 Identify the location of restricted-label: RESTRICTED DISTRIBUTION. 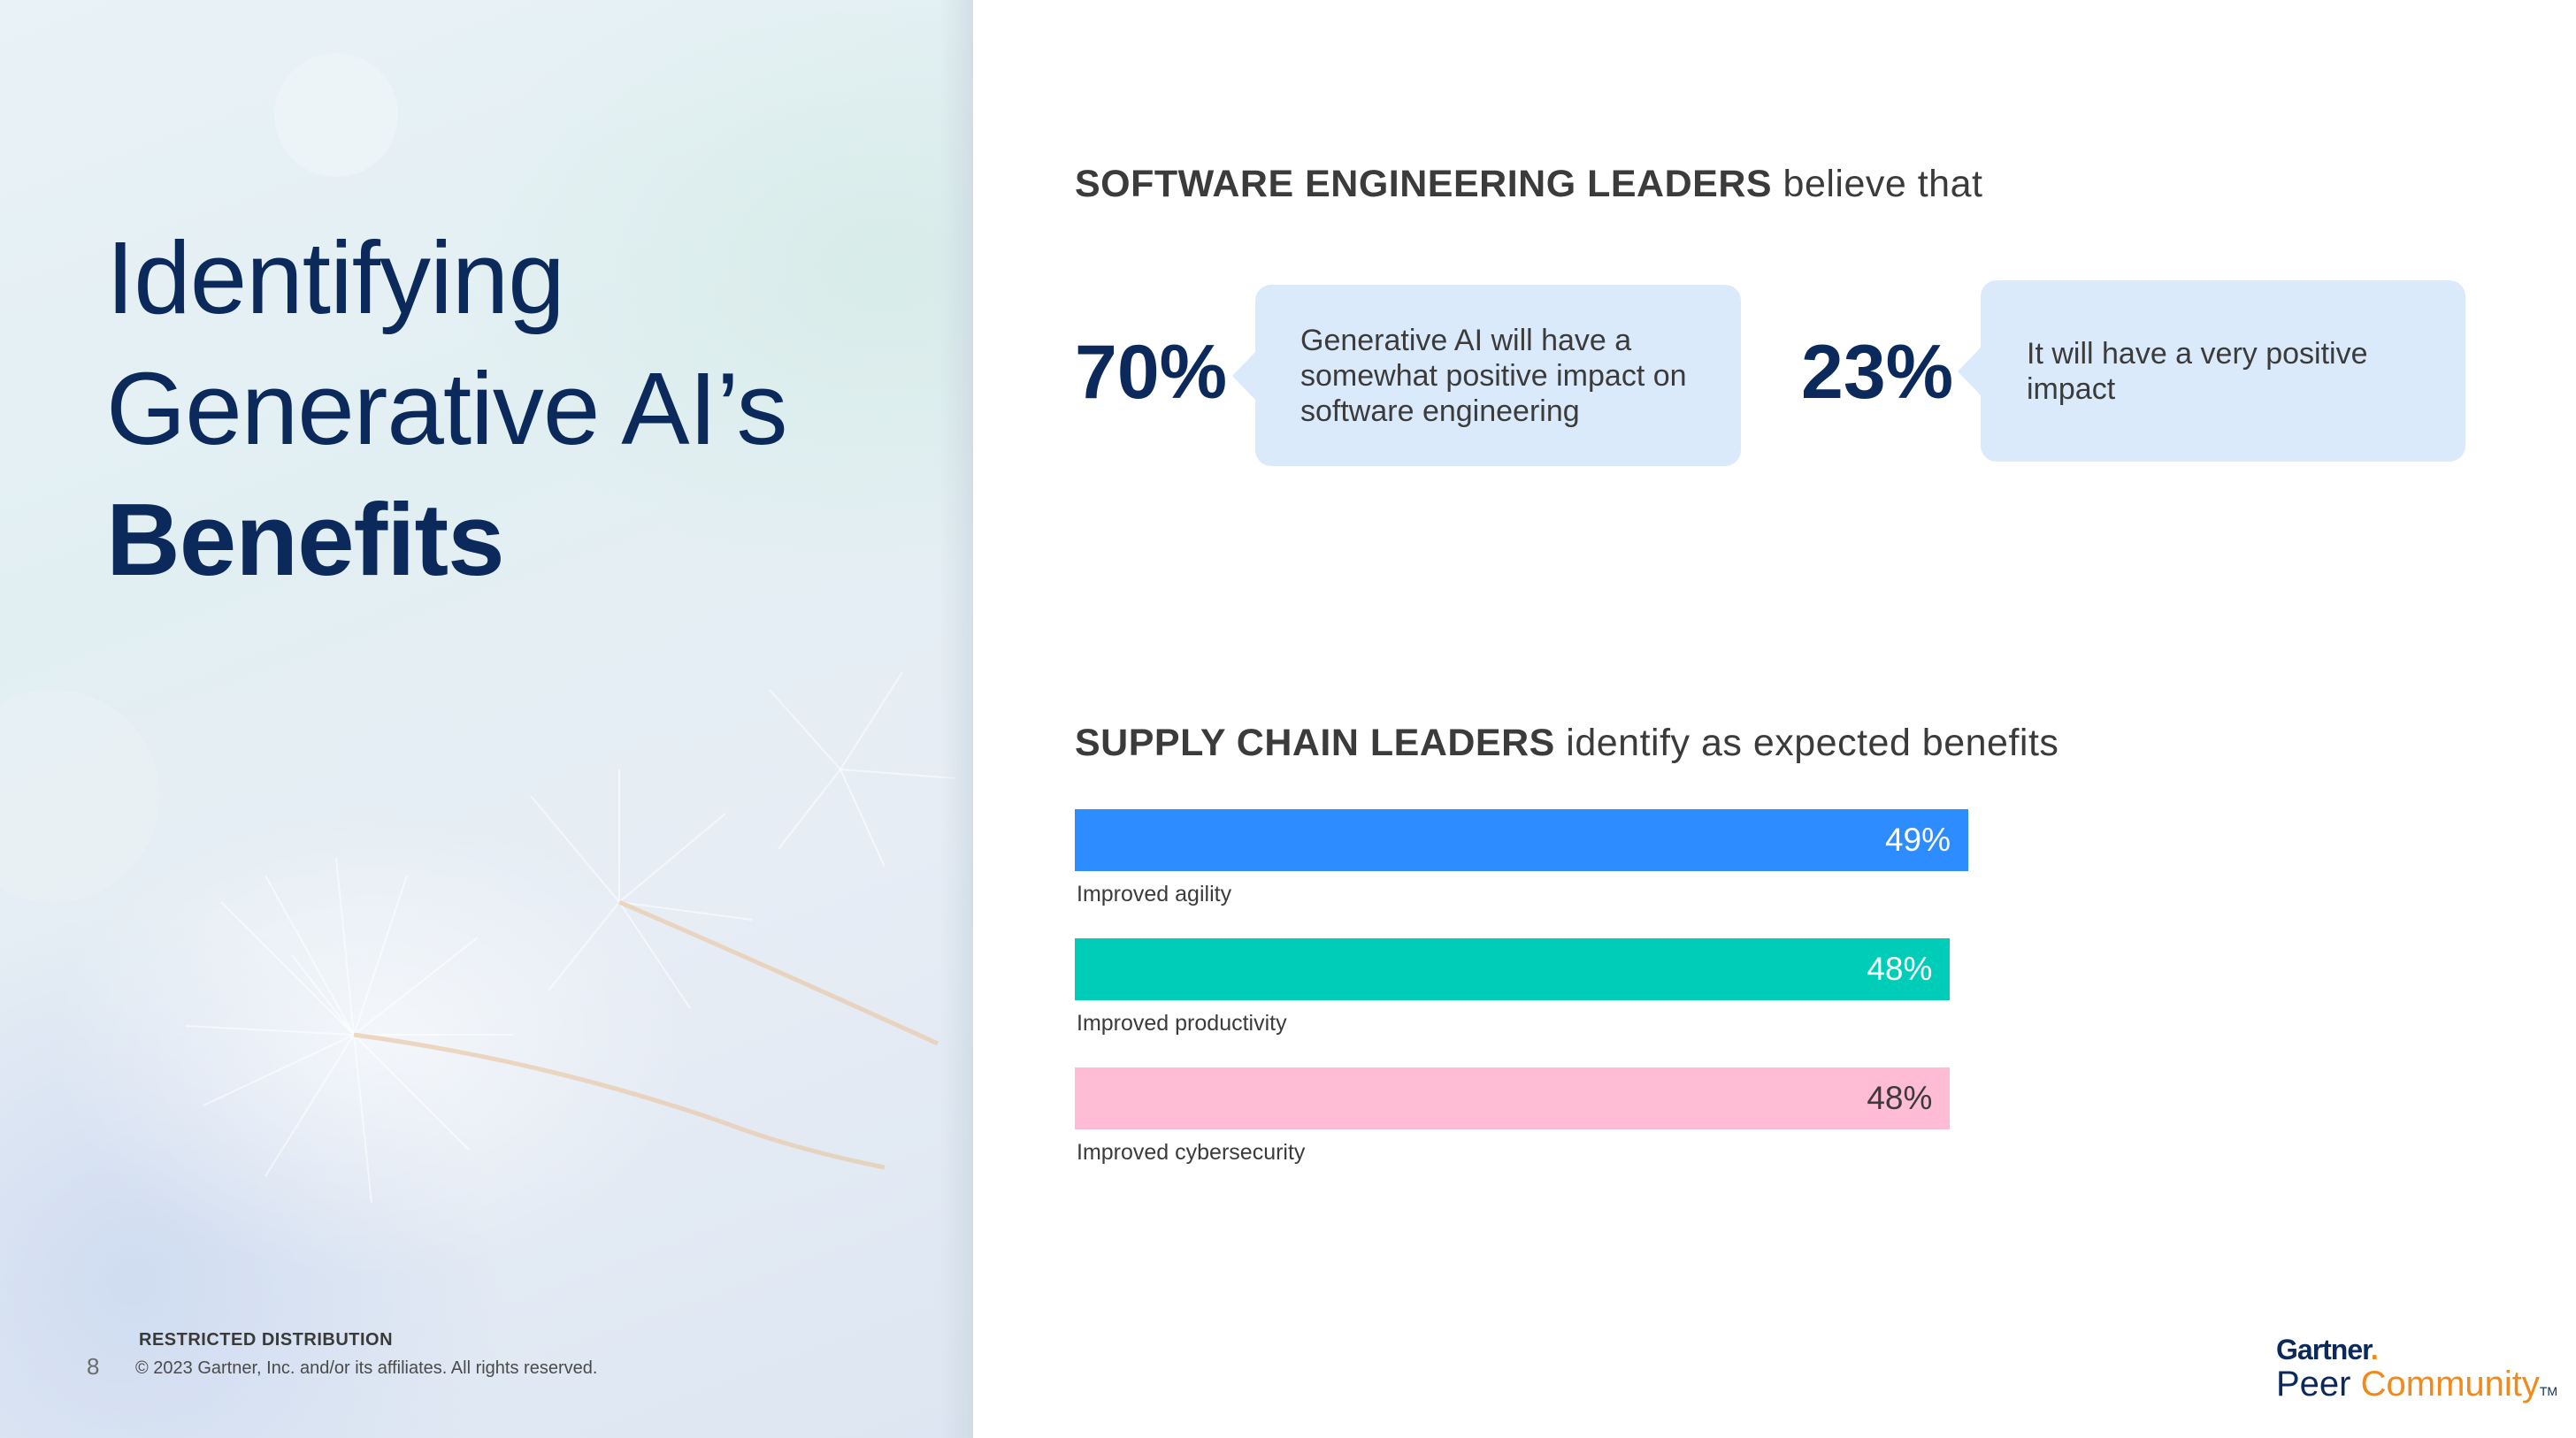
(266, 1340).